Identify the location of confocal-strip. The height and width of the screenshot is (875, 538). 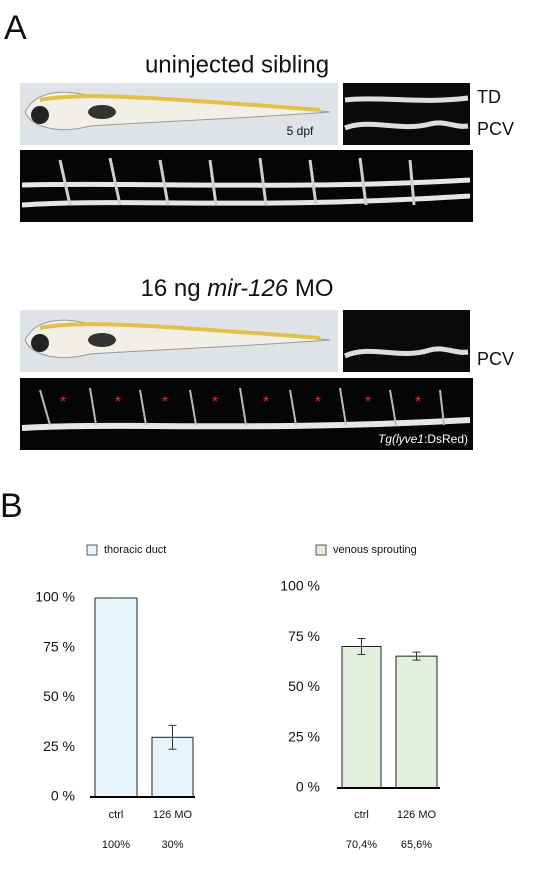
(246, 414).